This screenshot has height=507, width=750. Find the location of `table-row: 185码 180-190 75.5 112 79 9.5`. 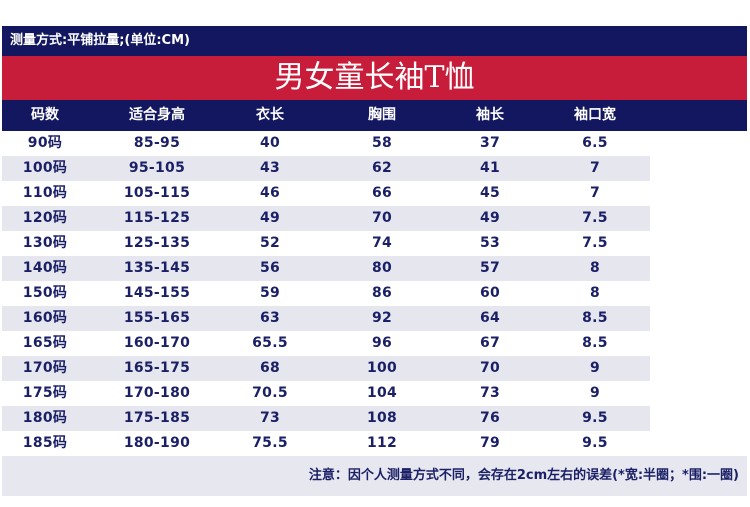

table-row: 185码 180-190 75.5 112 79 9.5 is located at coordinates (374, 443).